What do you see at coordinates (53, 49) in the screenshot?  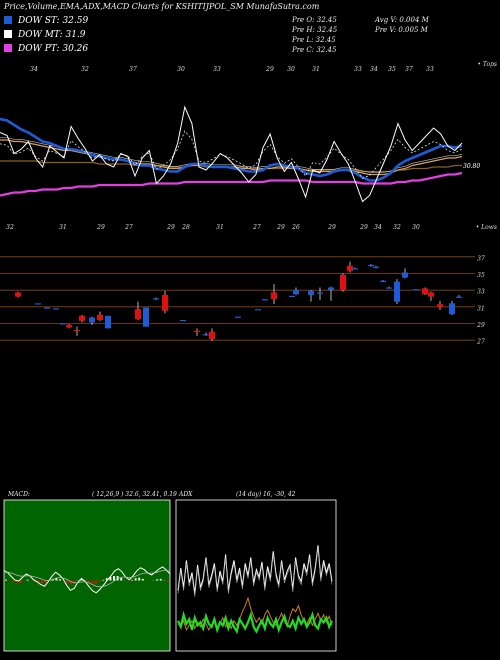 I see `legend-dow-pt-label: DOW PT: 30.26` at bounding box center [53, 49].